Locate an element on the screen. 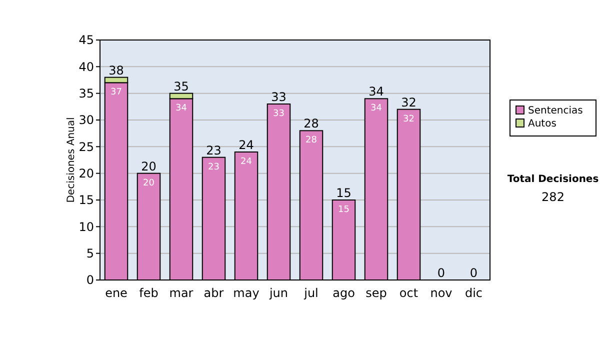 The image size is (600, 340). data-label: 20 is located at coordinates (149, 183).